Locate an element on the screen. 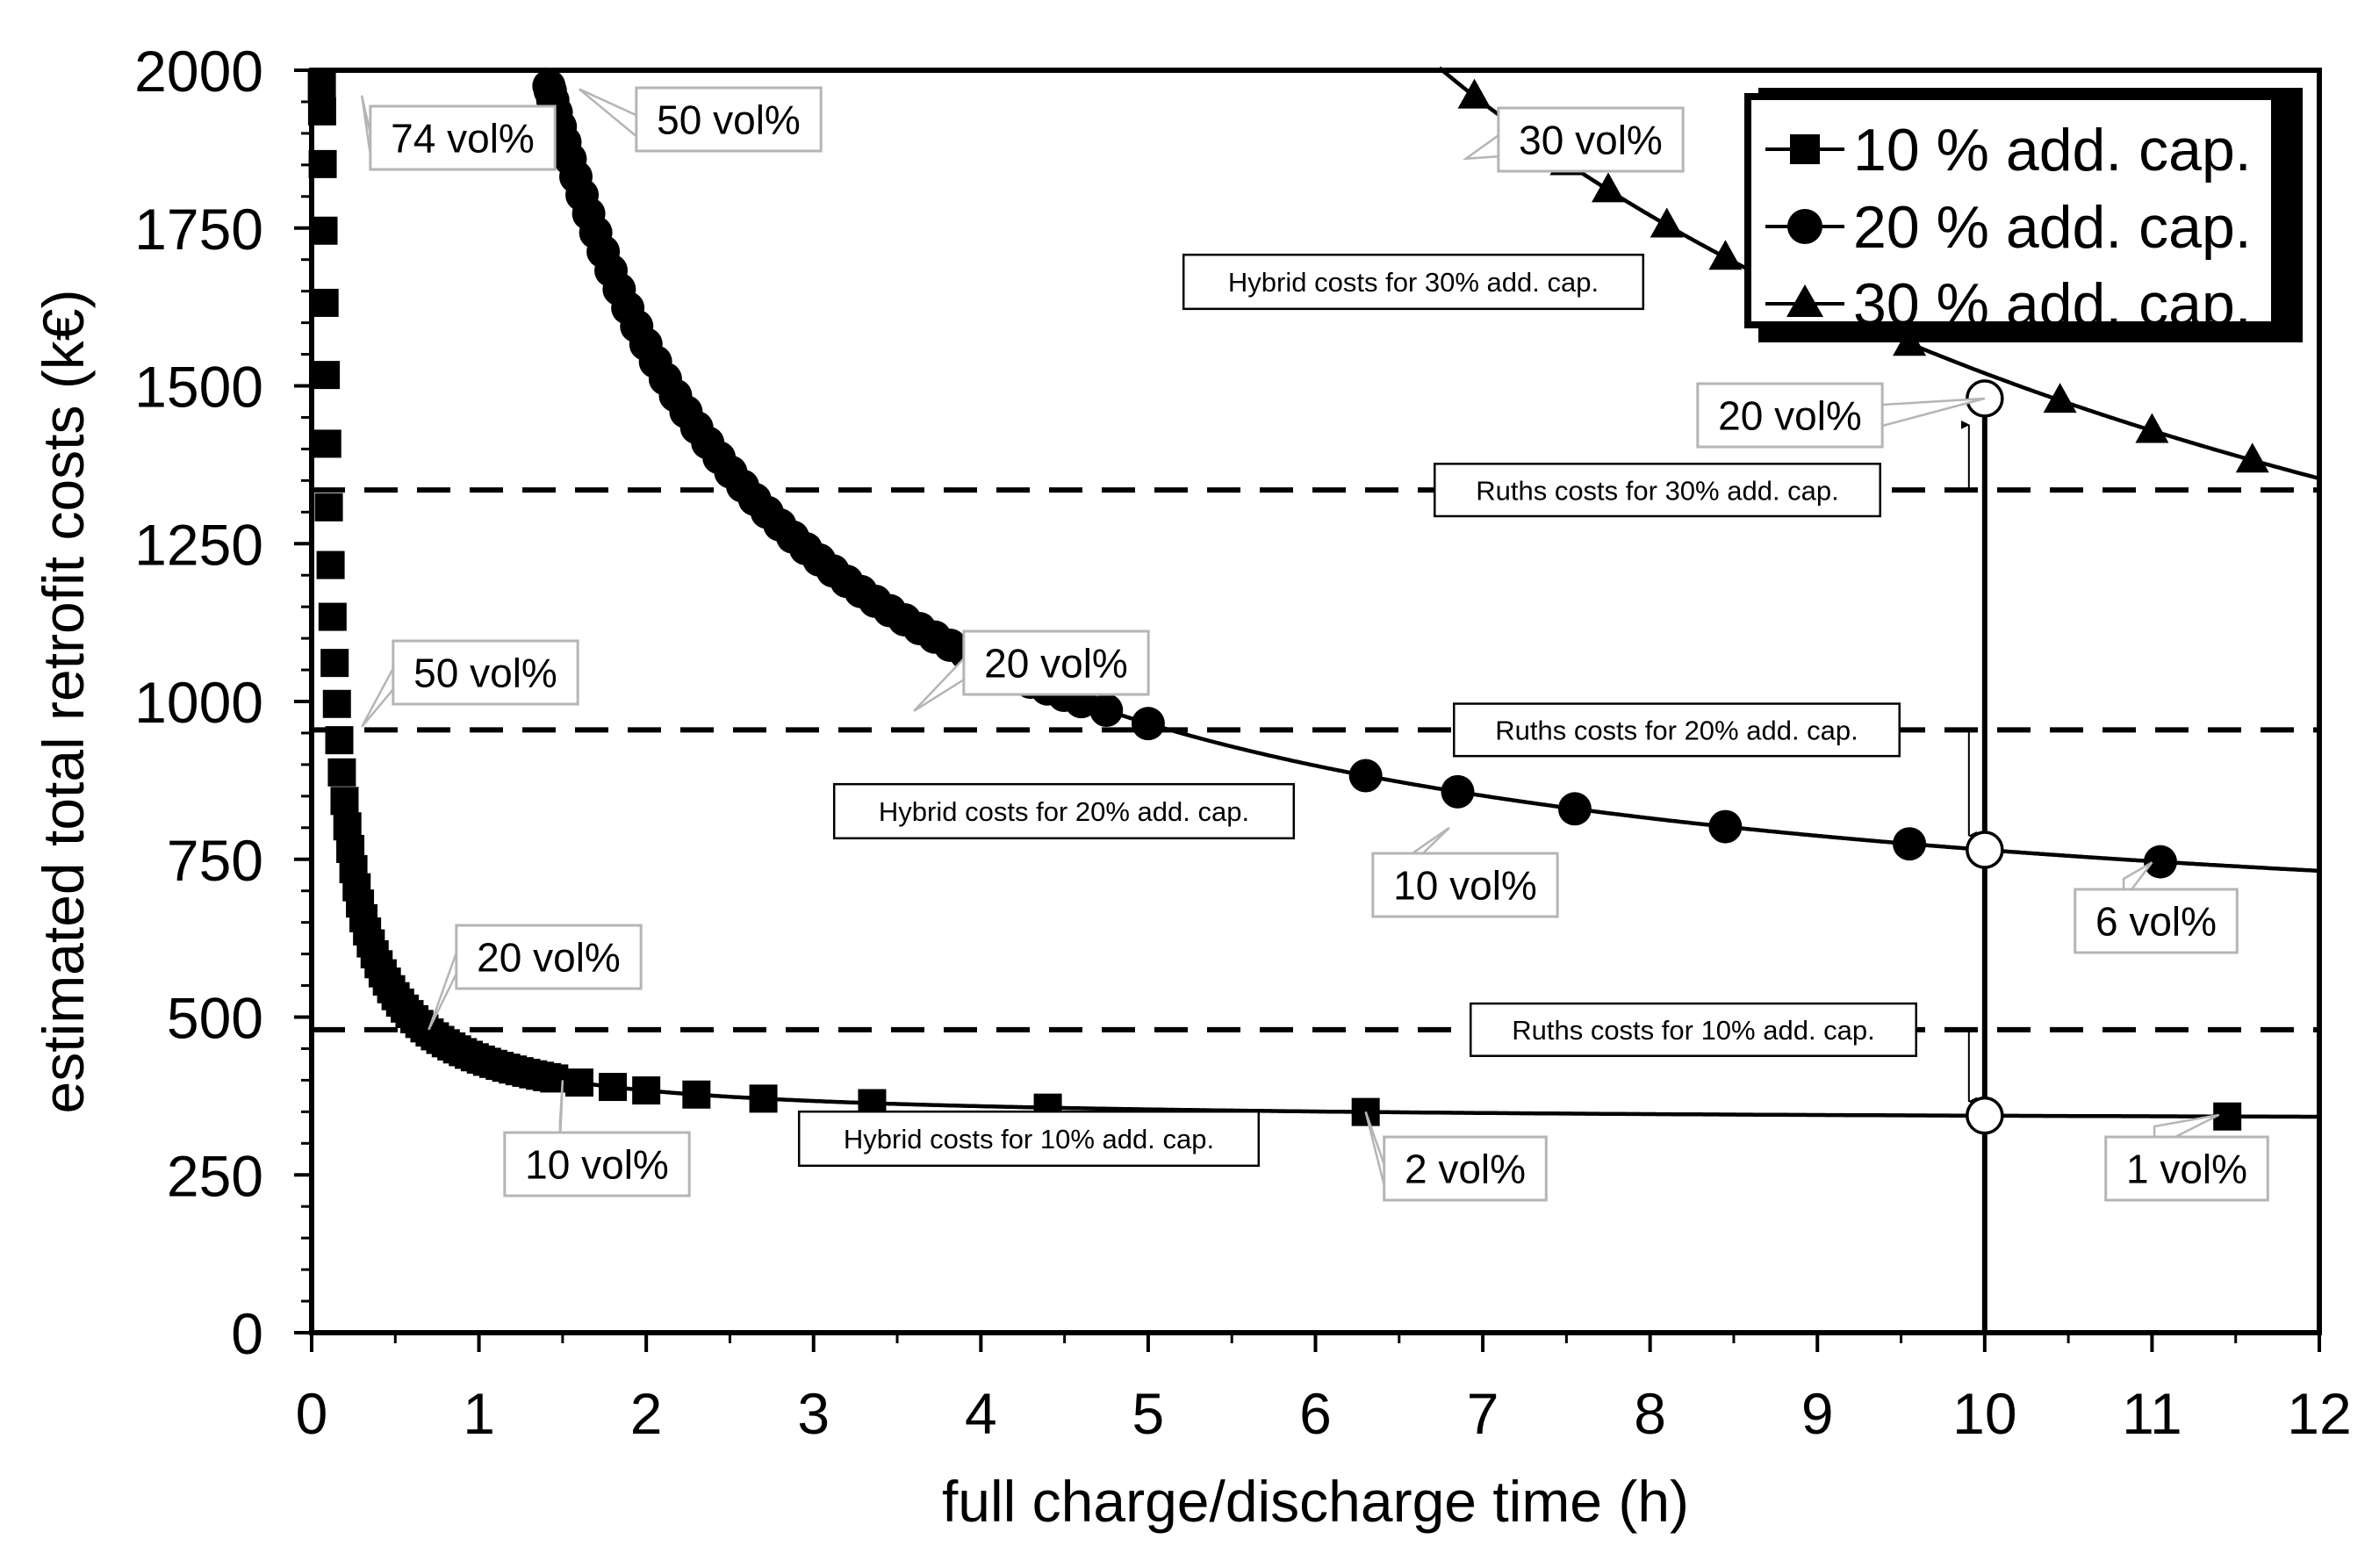 The image size is (2372, 1568). vol-callout-text: 50 vol% is located at coordinates (729, 120).